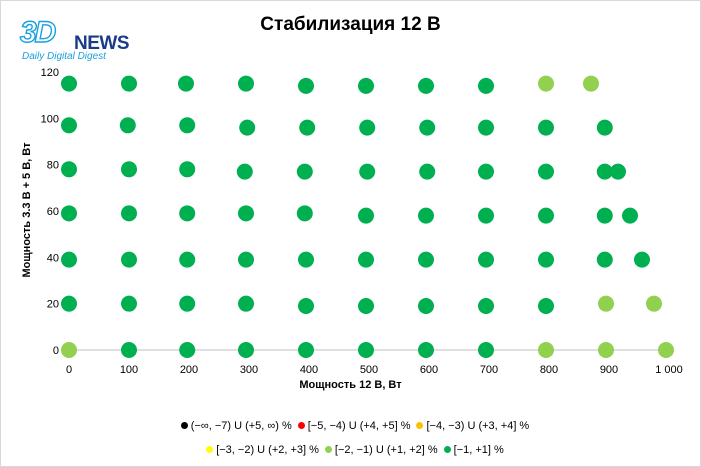  I want to click on y-axis-label: Мощность 3.3 В + 5 В, Вт, so click(27, 210).